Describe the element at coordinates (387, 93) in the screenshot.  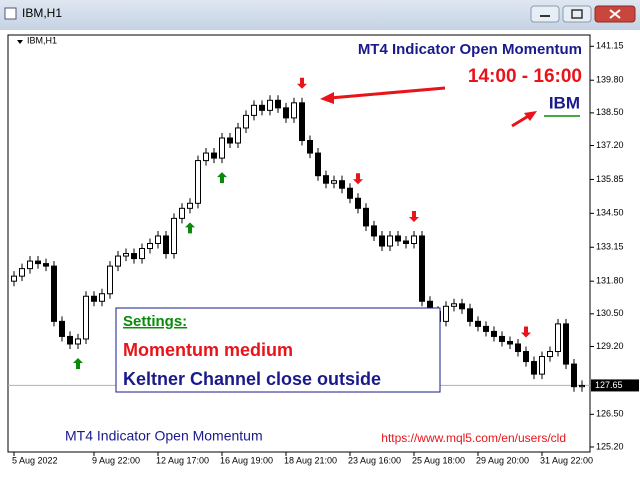
I see `arrow` at that location.